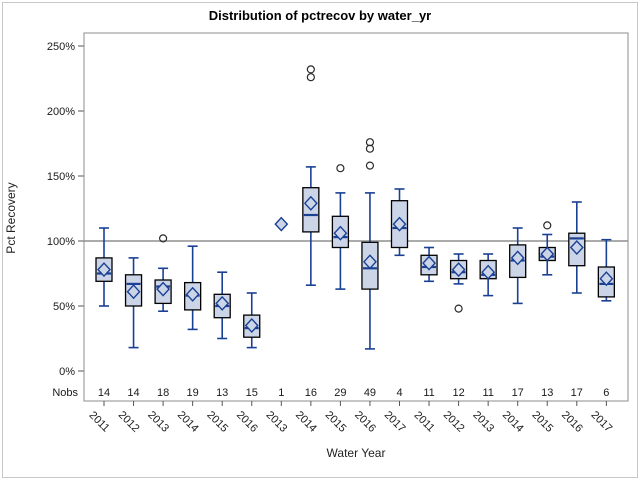 The image size is (640, 480). Describe the element at coordinates (356, 453) in the screenshot. I see `x-axis-title: Water Year` at that location.